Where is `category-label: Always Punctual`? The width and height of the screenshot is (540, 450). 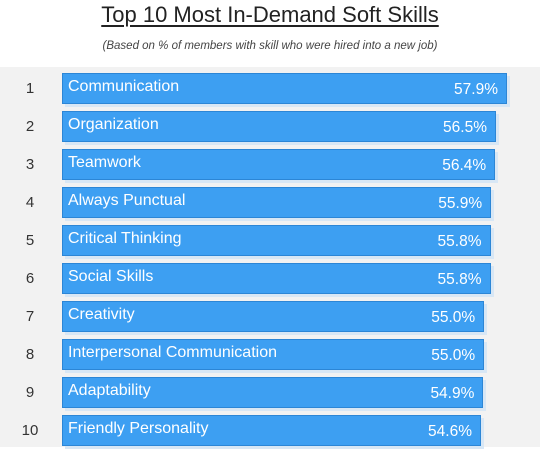 category-label: Always Punctual is located at coordinates (127, 200).